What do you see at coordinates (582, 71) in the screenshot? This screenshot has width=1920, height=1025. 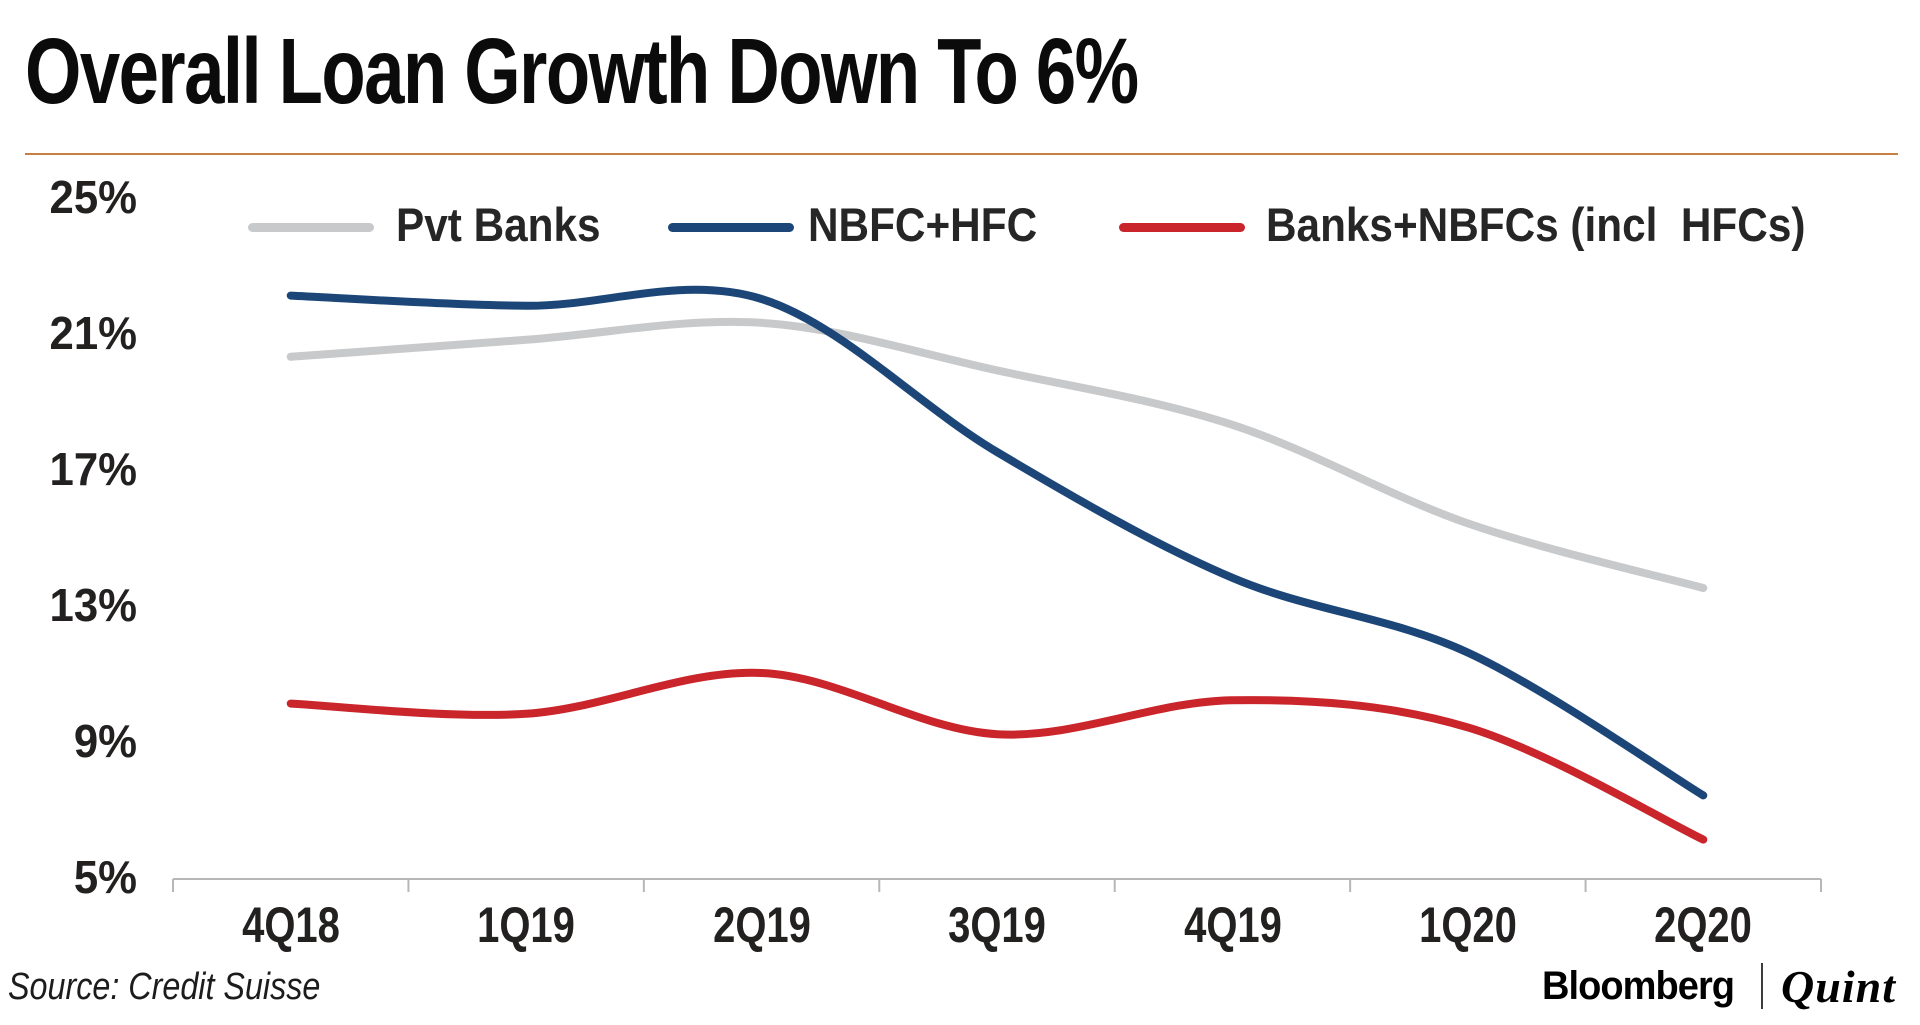 I see `chart-title: Overall Loan Growth Down To 6%` at bounding box center [582, 71].